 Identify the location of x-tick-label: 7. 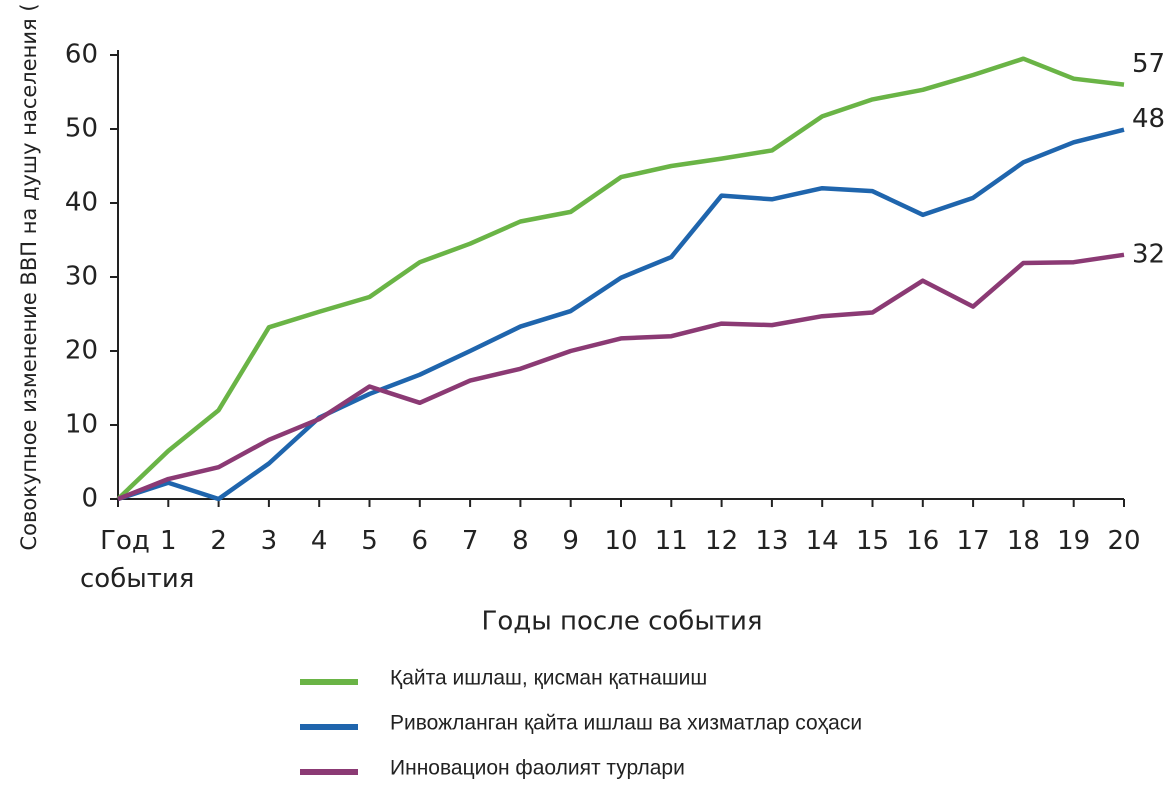
(470, 541).